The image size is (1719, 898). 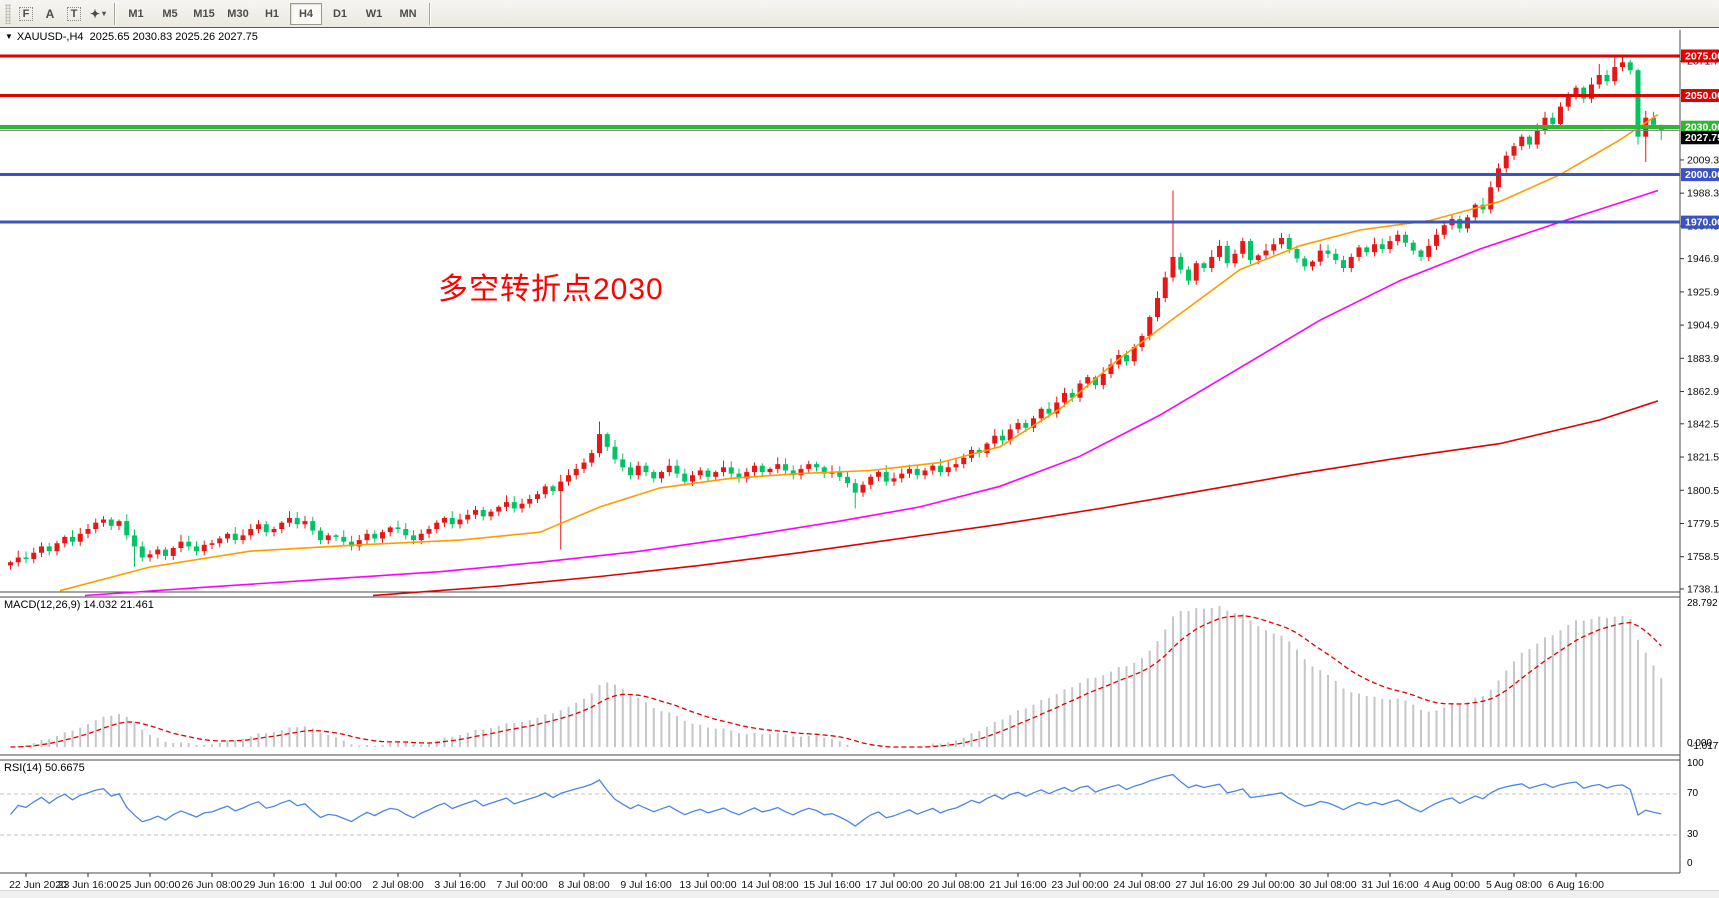 What do you see at coordinates (460, 885) in the screenshot?
I see `x-axis-label: 3 Jul 16:00` at bounding box center [460, 885].